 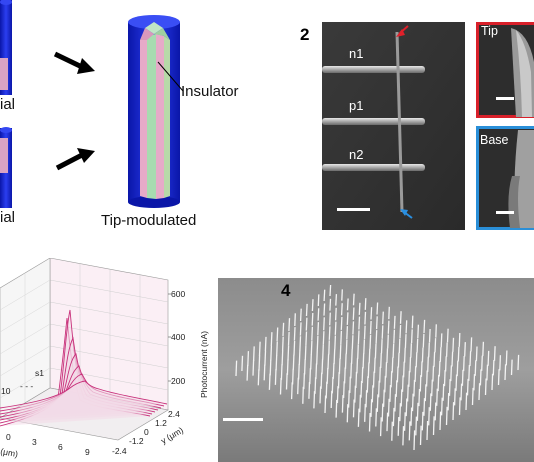 I want to click on tip-modulated-nanowire, so click(x=156, y=111).